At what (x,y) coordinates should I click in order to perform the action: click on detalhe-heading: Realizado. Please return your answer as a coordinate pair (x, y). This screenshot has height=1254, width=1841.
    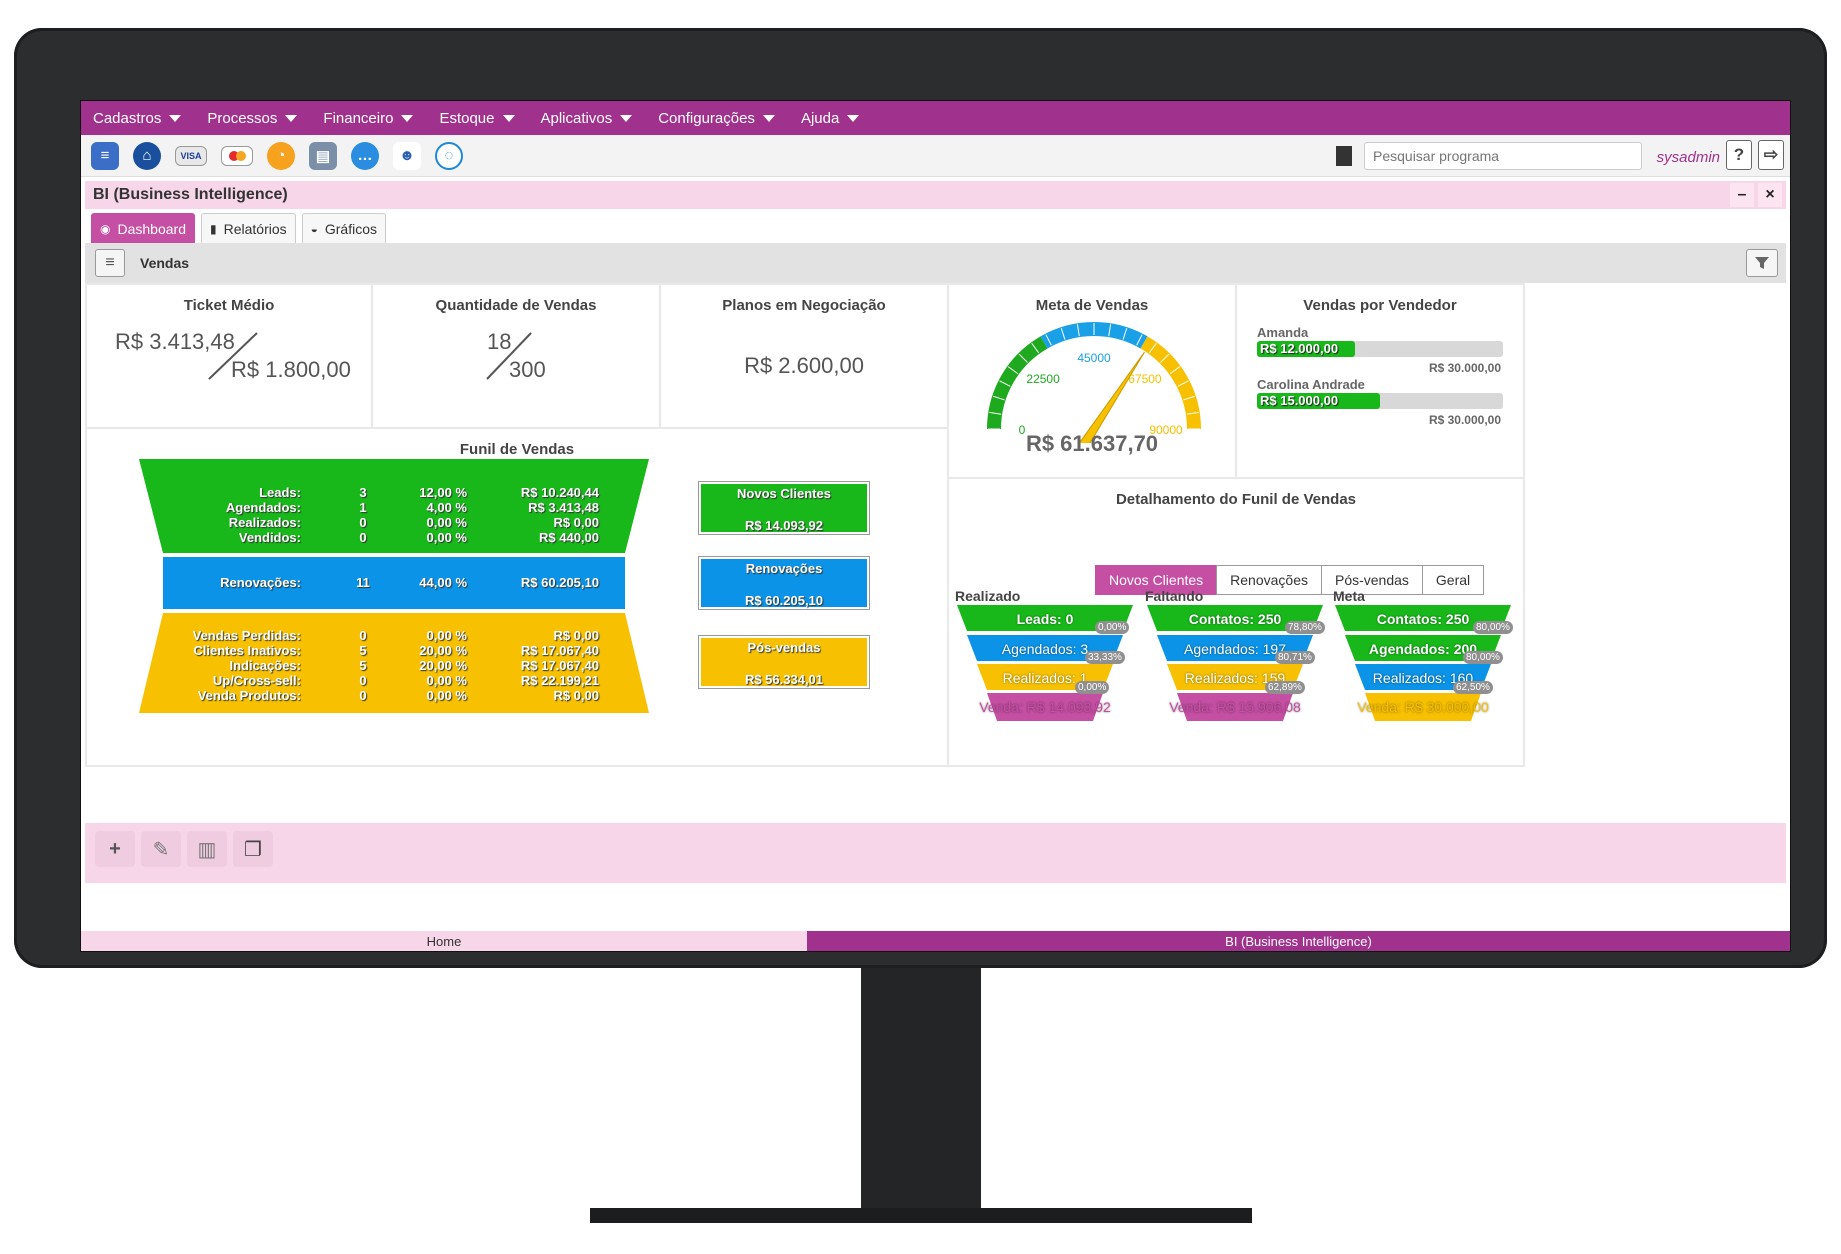
    Looking at the image, I should click on (988, 596).